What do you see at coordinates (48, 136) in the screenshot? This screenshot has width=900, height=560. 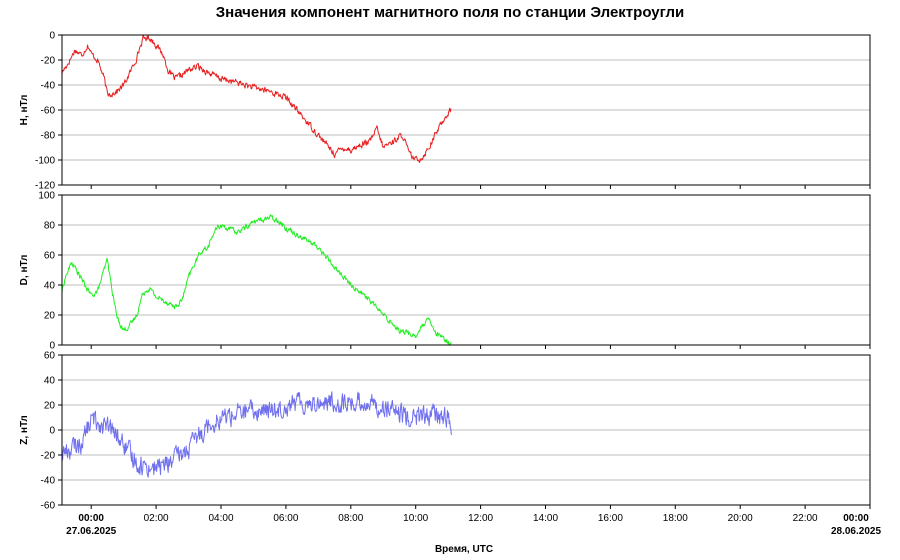 I see `y-tick-label: -80` at bounding box center [48, 136].